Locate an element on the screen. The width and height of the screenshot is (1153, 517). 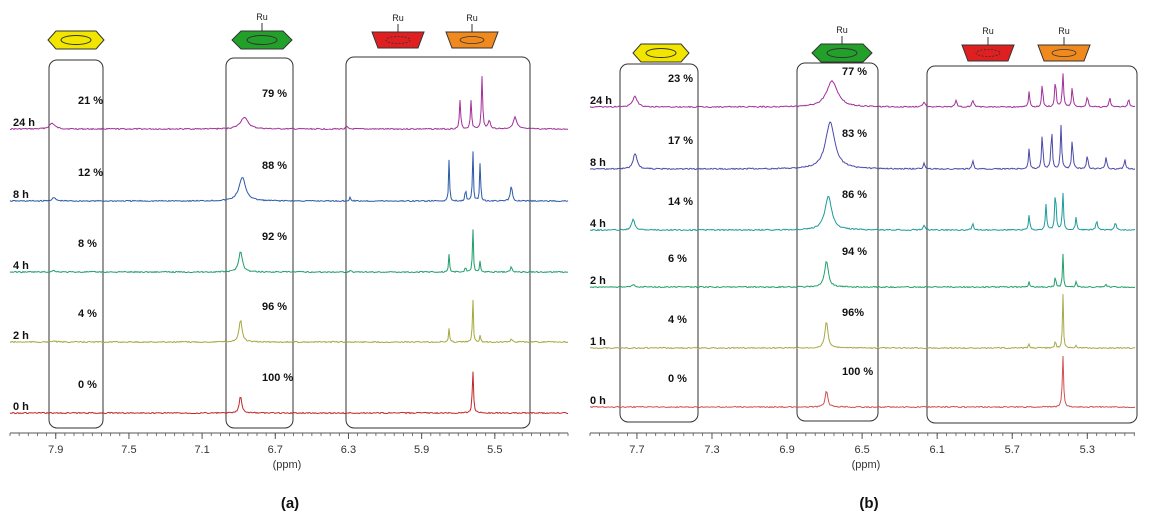
free-arene-percent: 6 % is located at coordinates (677, 259).